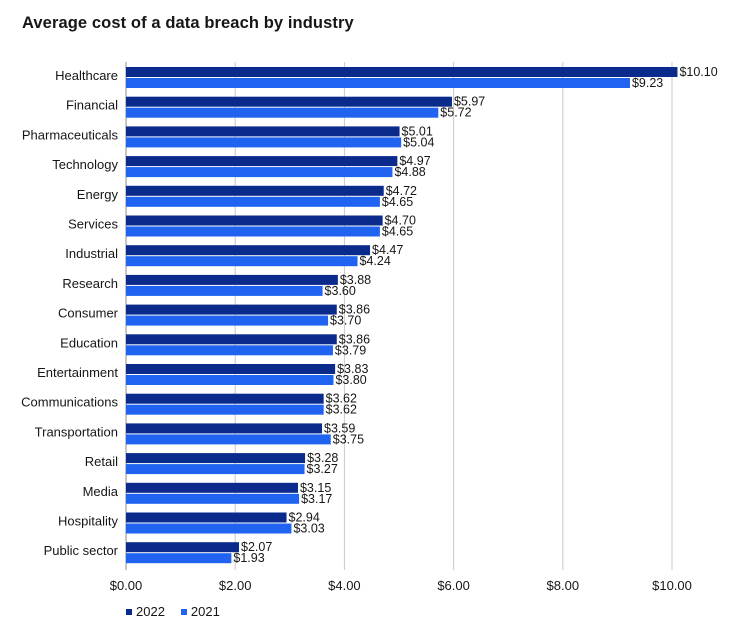 Image resolution: width=736 pixels, height=624 pixels. What do you see at coordinates (173, 611) in the screenshot?
I see `legend: 2022 2021` at bounding box center [173, 611].